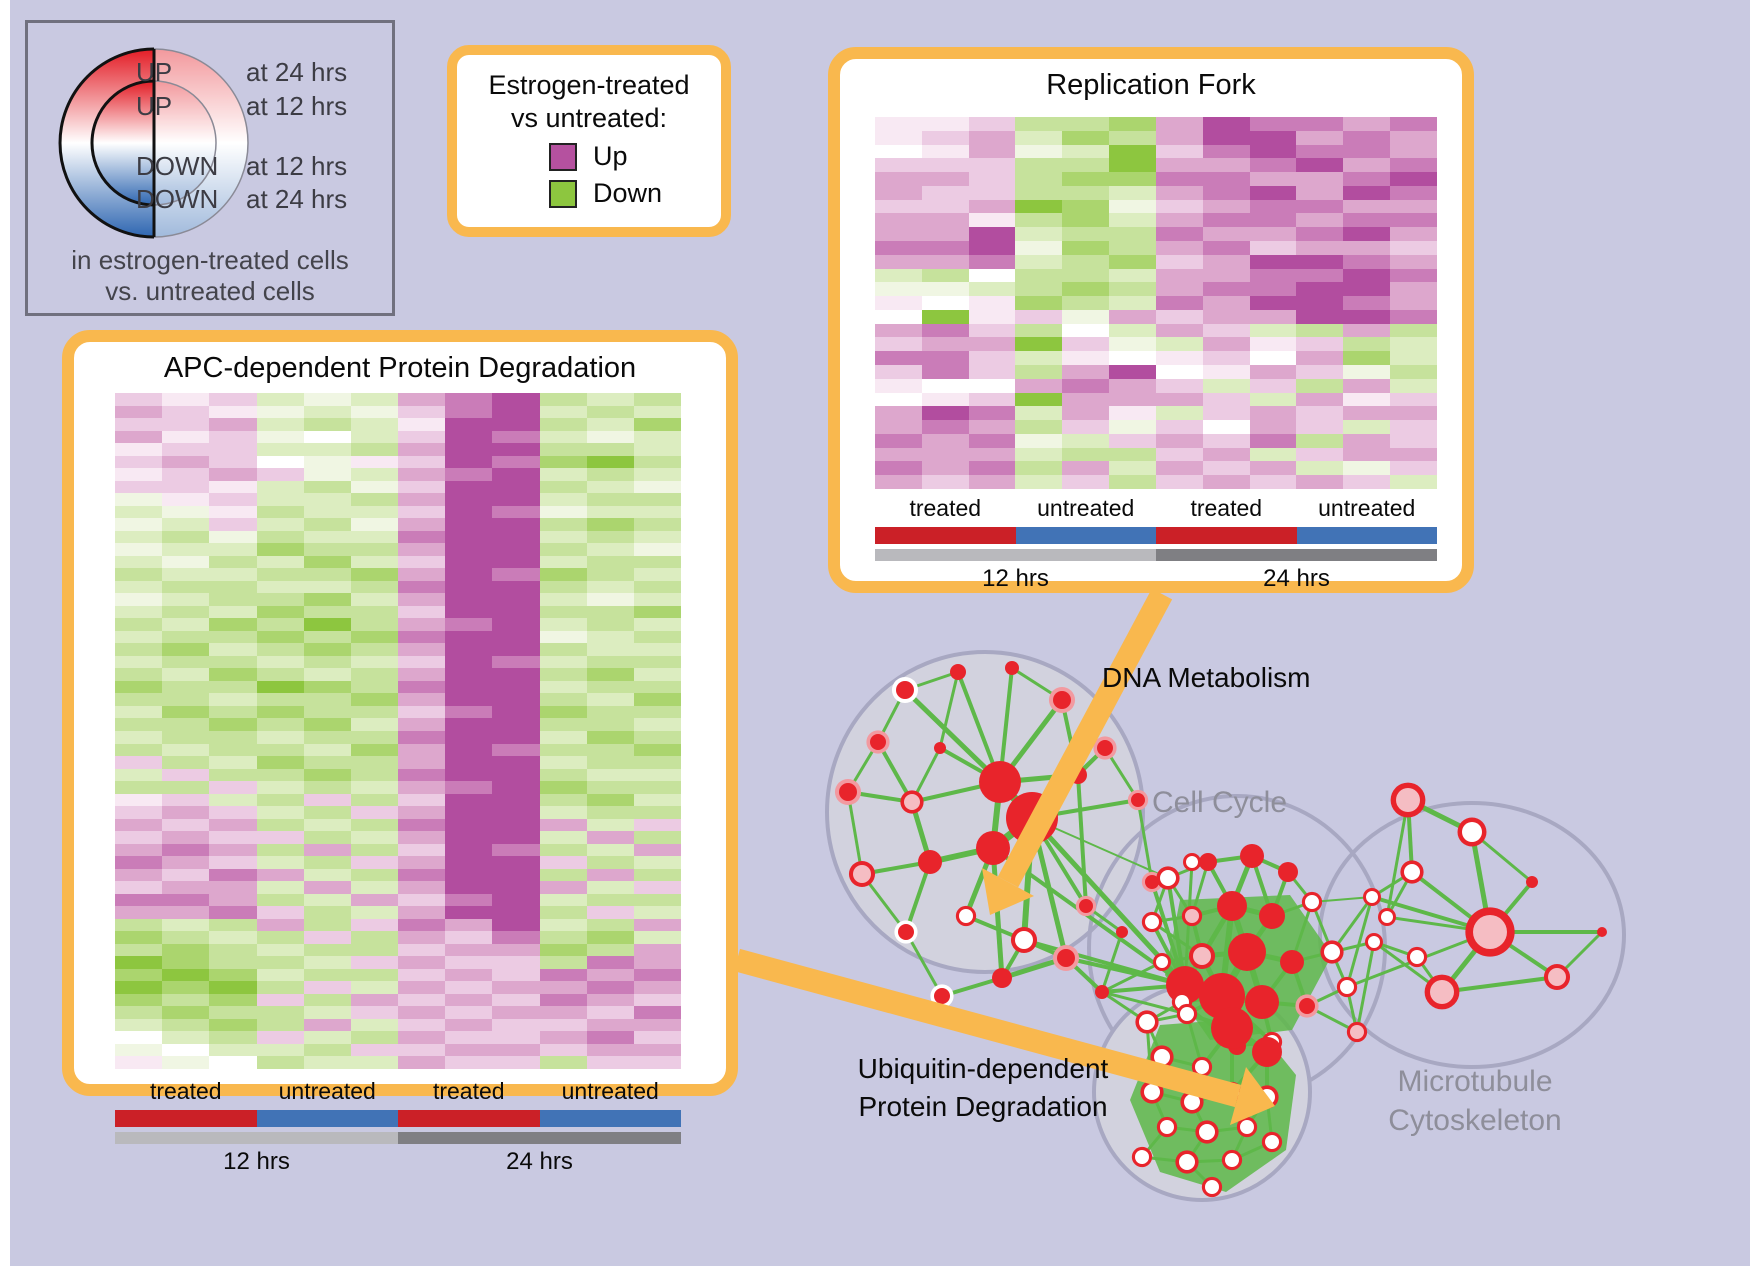  Describe the element at coordinates (185, 1091) in the screenshot. I see `group-label-treated: treated` at that location.